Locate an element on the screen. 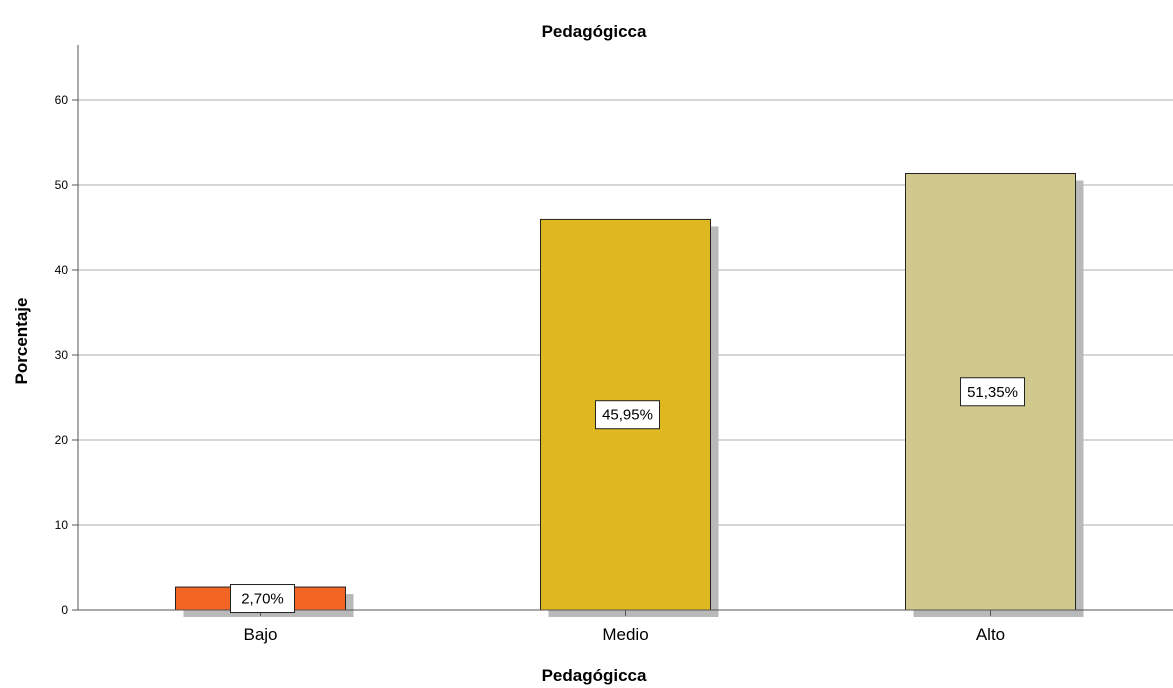 The width and height of the screenshot is (1173, 688). x-tick-label: Medio is located at coordinates (625, 634).